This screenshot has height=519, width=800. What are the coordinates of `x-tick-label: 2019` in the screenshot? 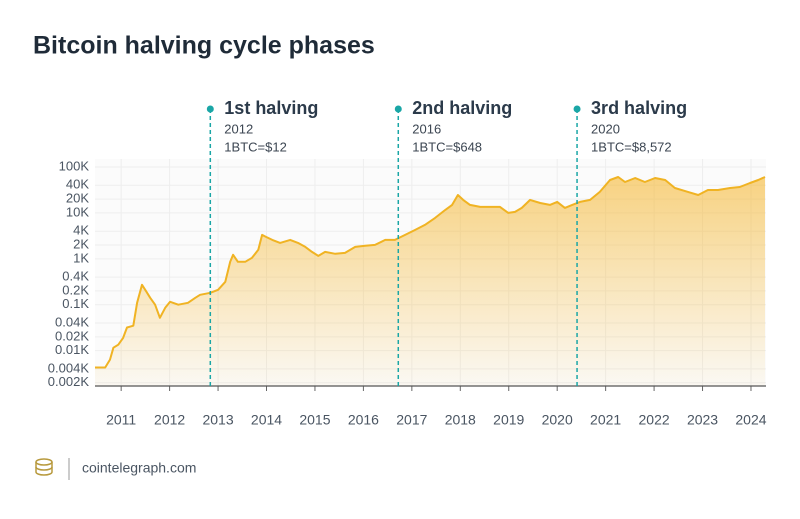 It's located at (508, 420).